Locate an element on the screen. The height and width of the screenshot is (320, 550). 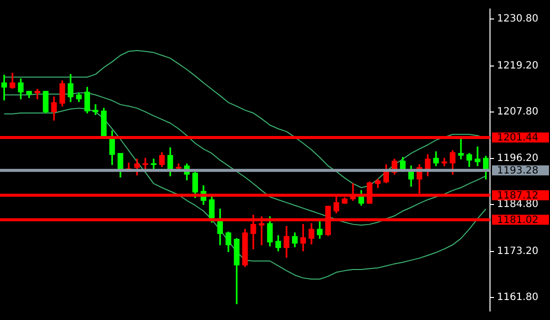
y-tick-label: 1161.80 is located at coordinates (517, 297).